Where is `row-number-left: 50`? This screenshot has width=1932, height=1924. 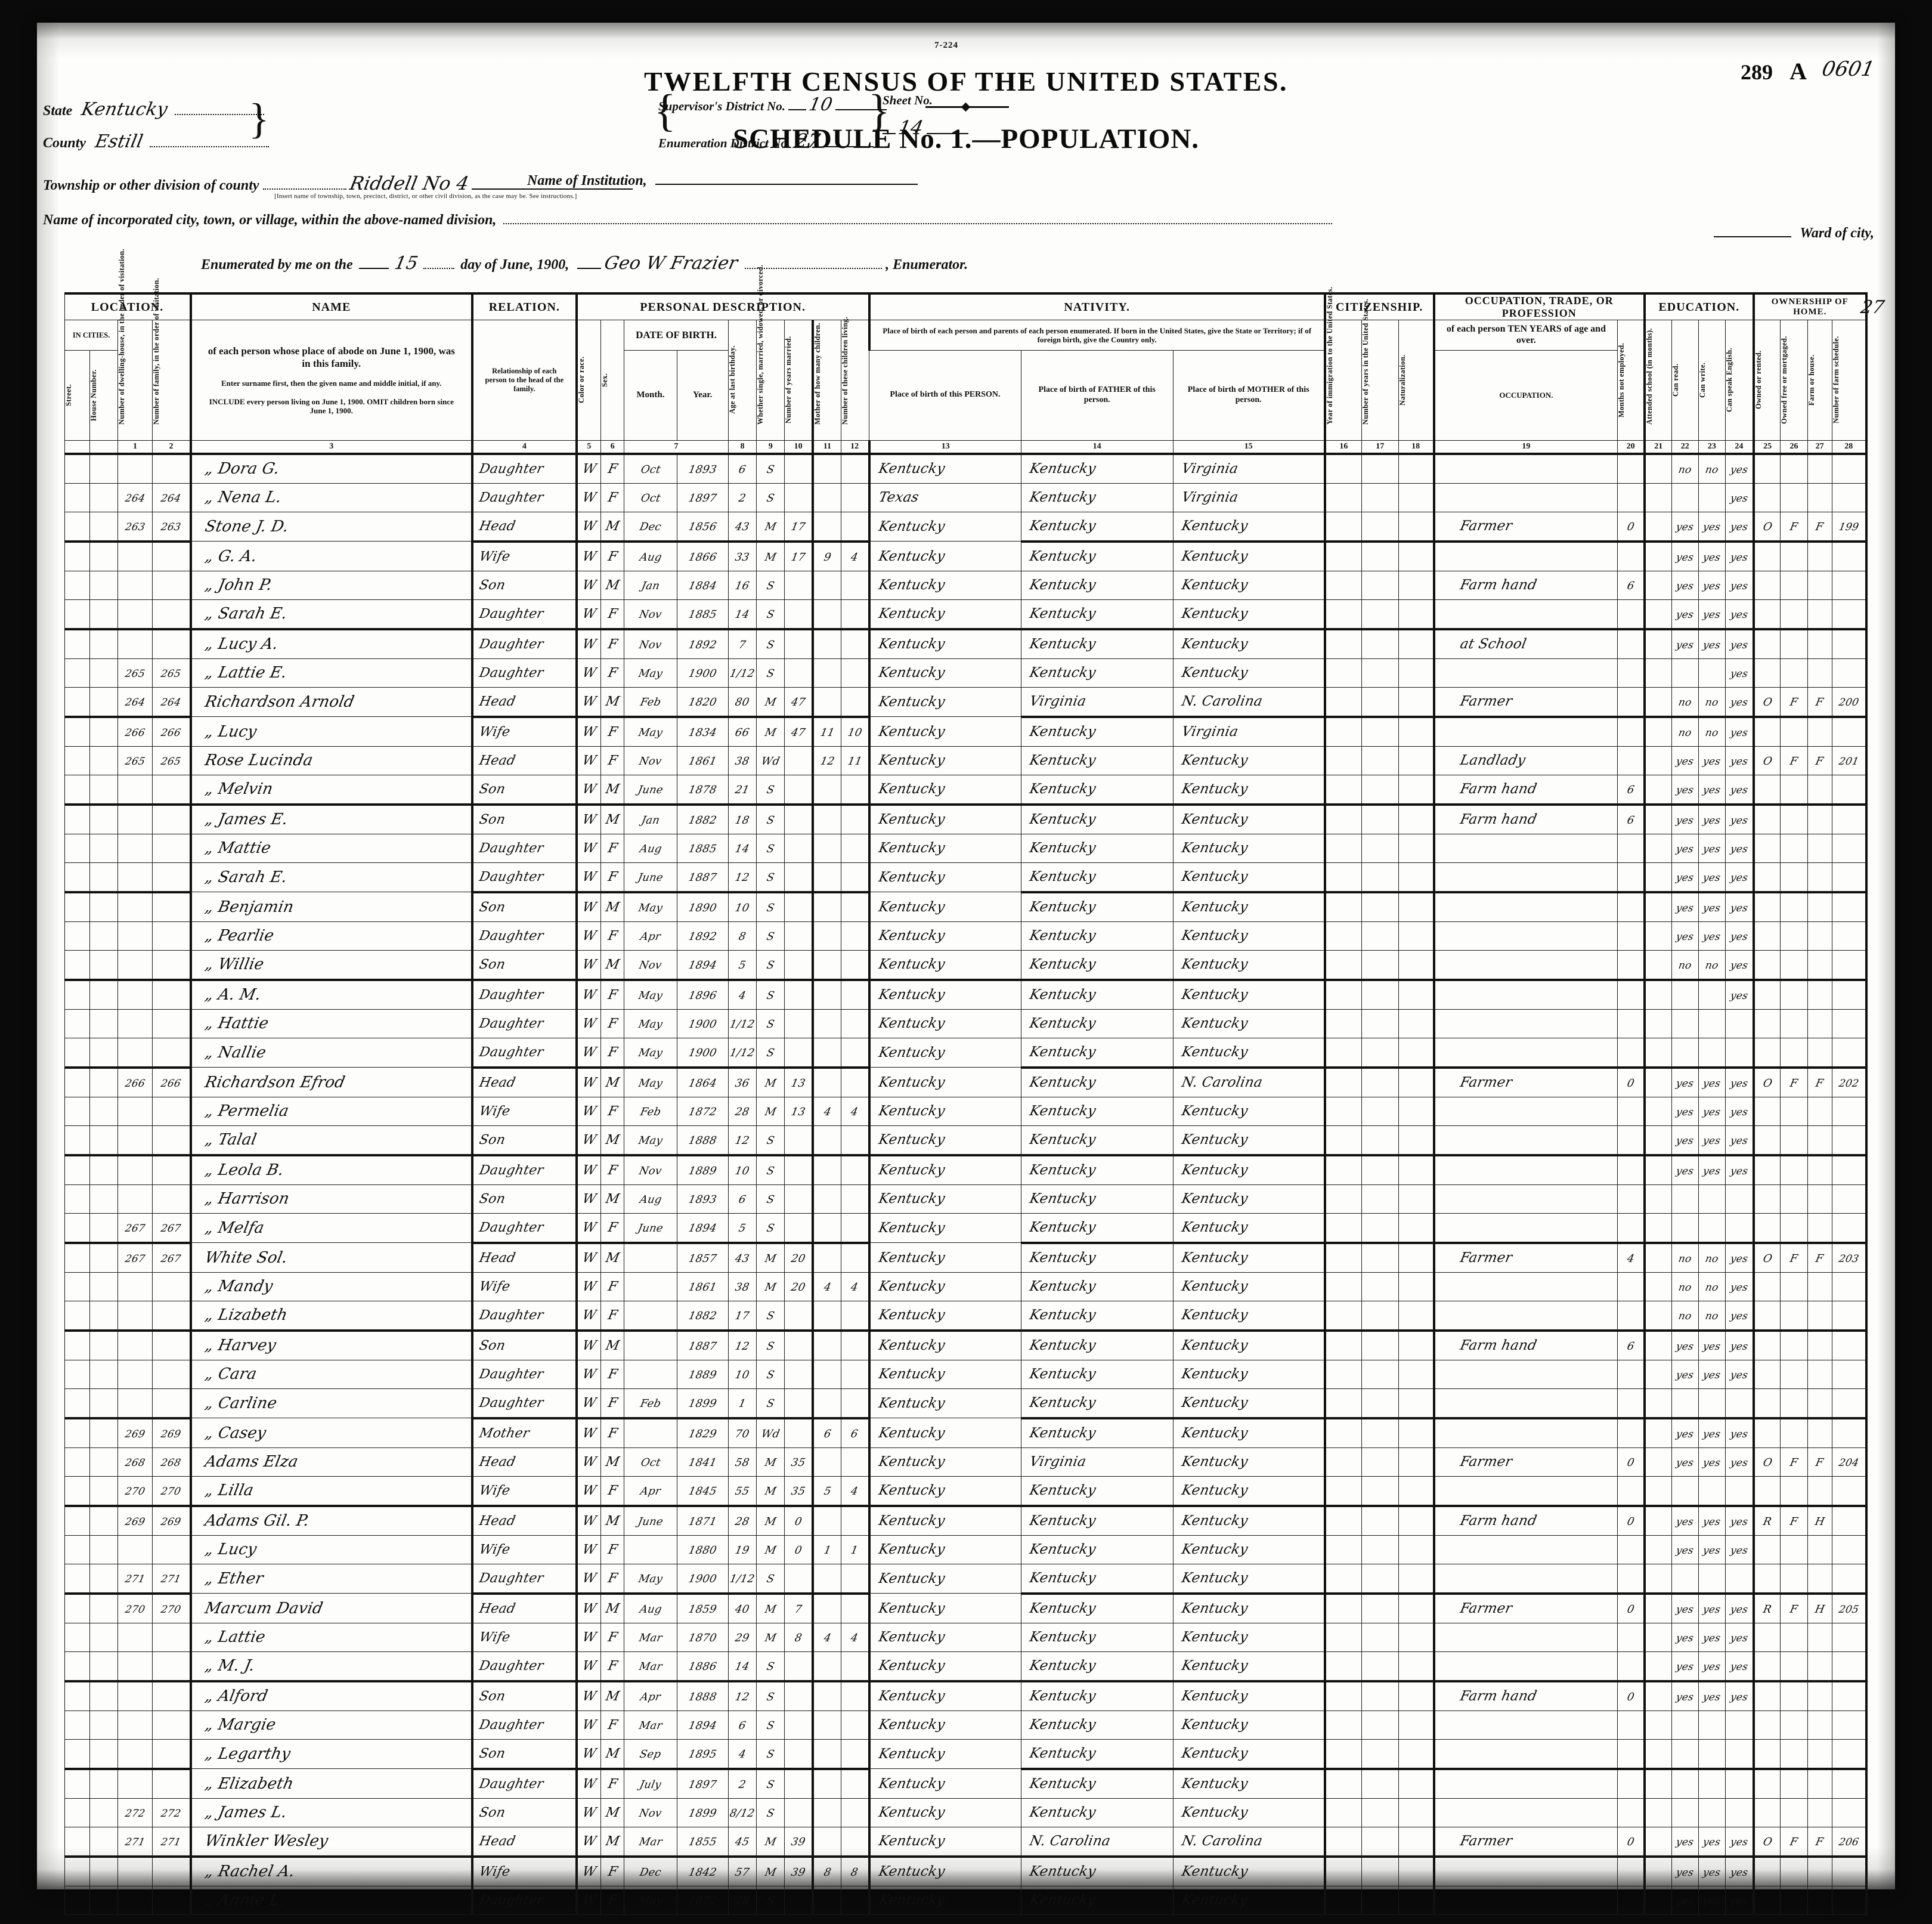 row-number-left: 50 is located at coordinates (54, 1900).